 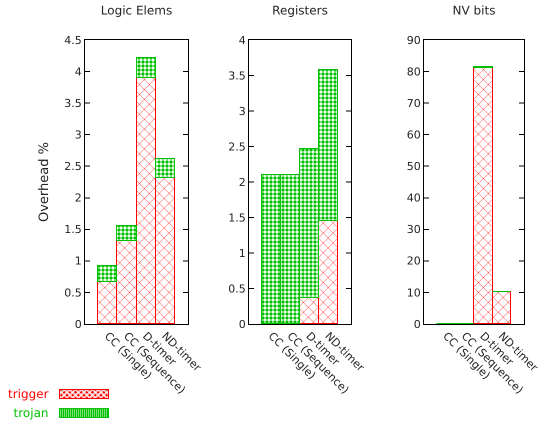 I want to click on y-tick-label: 60, so click(x=413, y=135).